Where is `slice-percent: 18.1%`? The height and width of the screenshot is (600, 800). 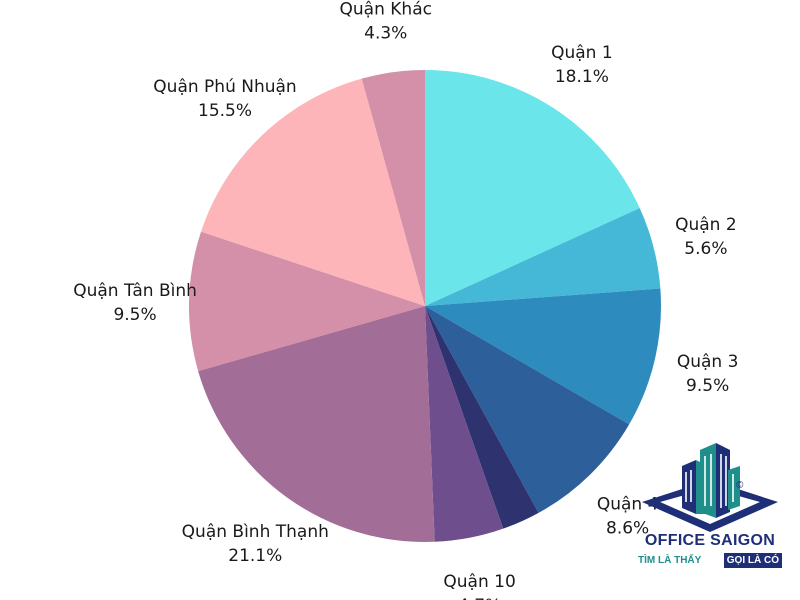
slice-percent: 18.1% is located at coordinates (582, 77).